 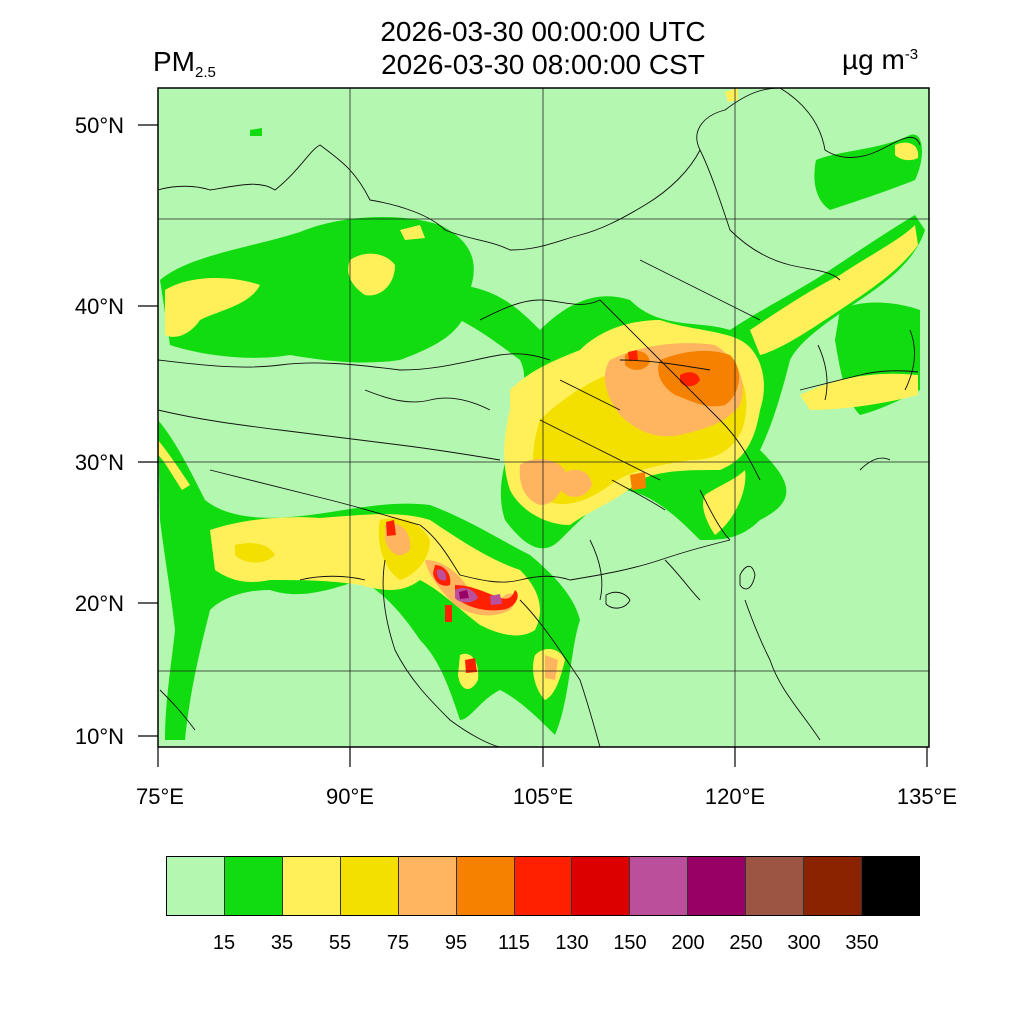 I want to click on unit-base: µg m, so click(x=873, y=59).